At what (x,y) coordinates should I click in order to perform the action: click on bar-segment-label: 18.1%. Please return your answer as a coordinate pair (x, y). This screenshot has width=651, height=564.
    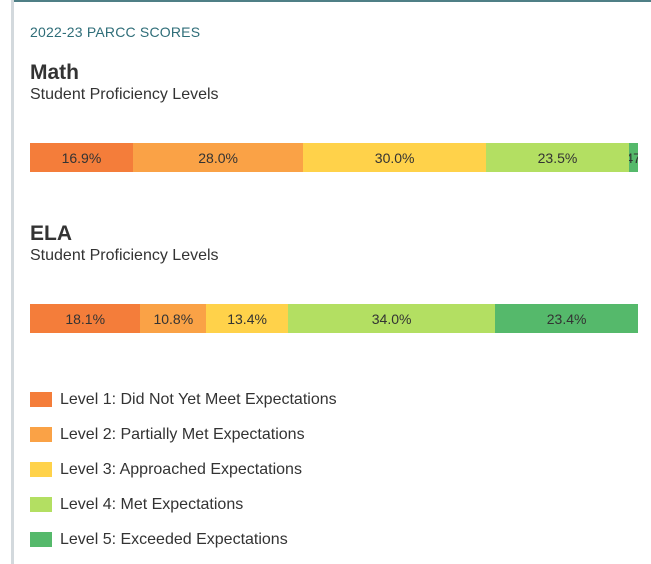
    Looking at the image, I should click on (85, 318).